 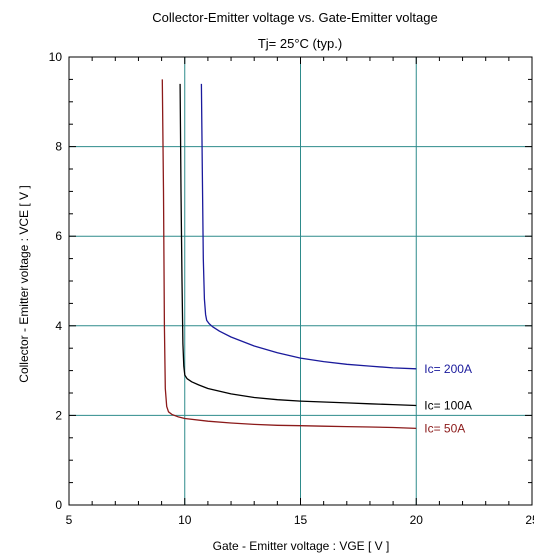 What do you see at coordinates (24, 283) in the screenshot?
I see `y-axis-label: Collector - Emitter voltage : VCE [ V ]` at bounding box center [24, 283].